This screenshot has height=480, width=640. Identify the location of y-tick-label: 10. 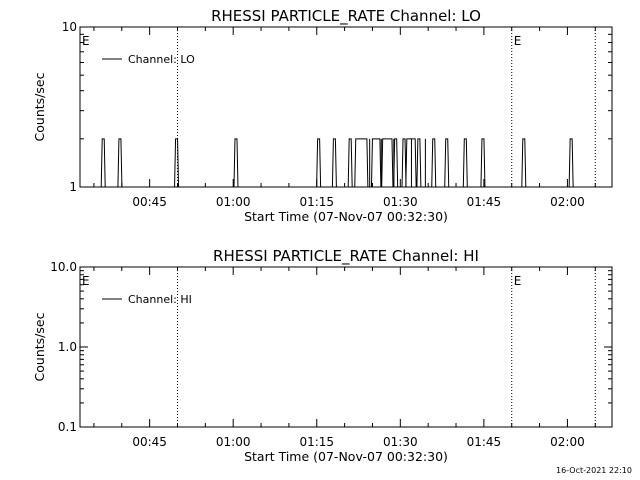
(69, 27).